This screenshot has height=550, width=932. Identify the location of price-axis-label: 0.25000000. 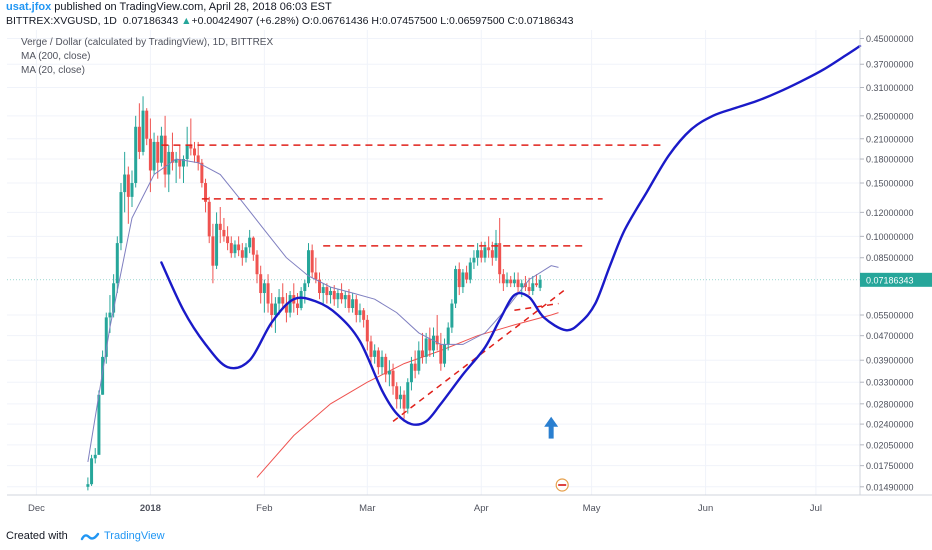
(890, 116).